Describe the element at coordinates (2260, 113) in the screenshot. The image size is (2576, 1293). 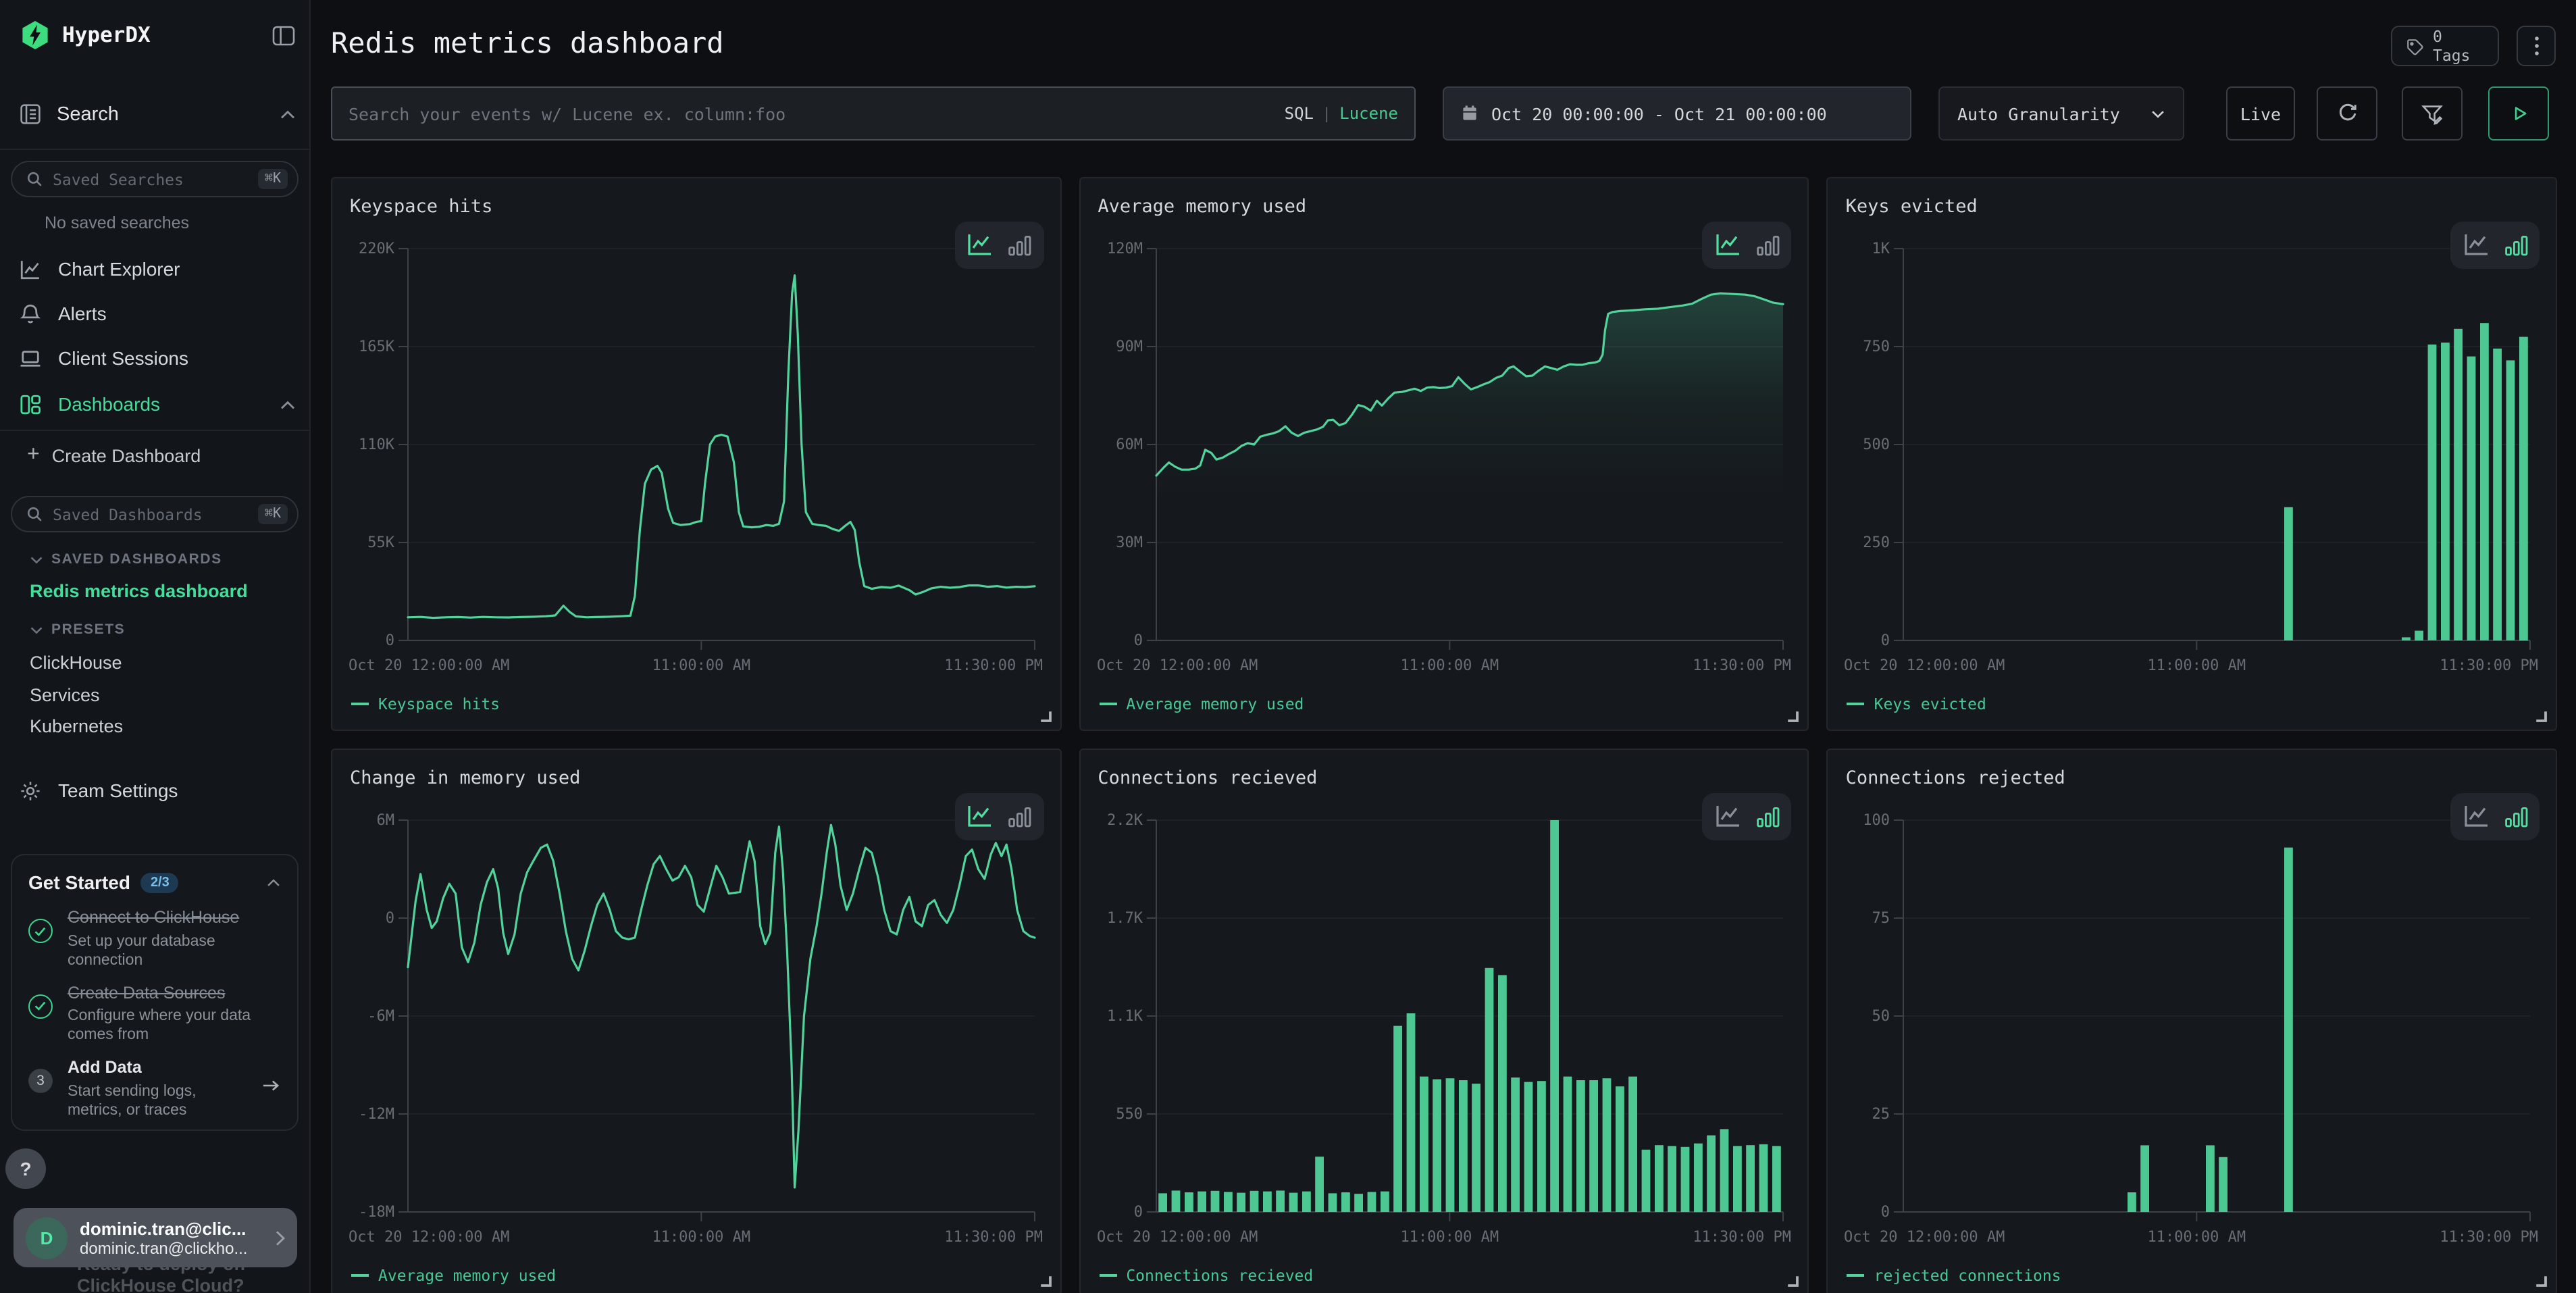
I see `live-button: Live` at that location.